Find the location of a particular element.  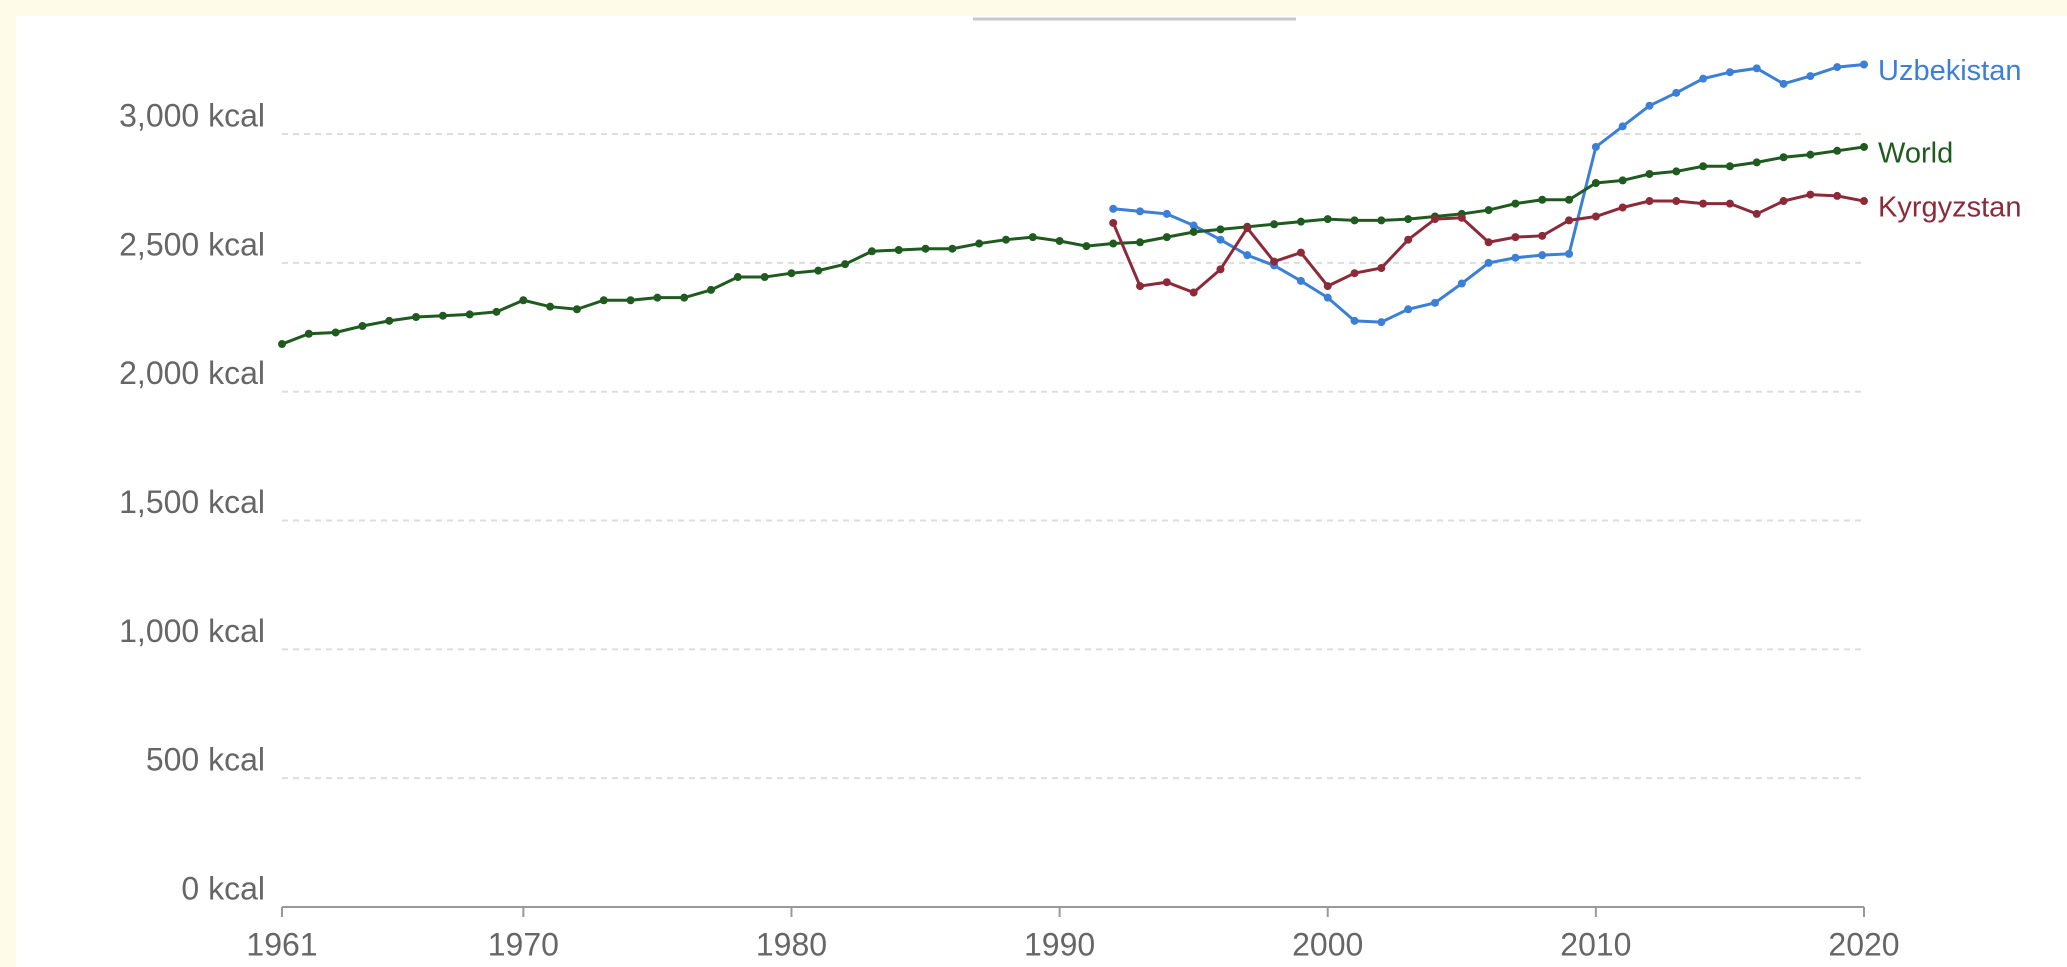

y-tick-label: 1,000 kcal is located at coordinates (192, 631).